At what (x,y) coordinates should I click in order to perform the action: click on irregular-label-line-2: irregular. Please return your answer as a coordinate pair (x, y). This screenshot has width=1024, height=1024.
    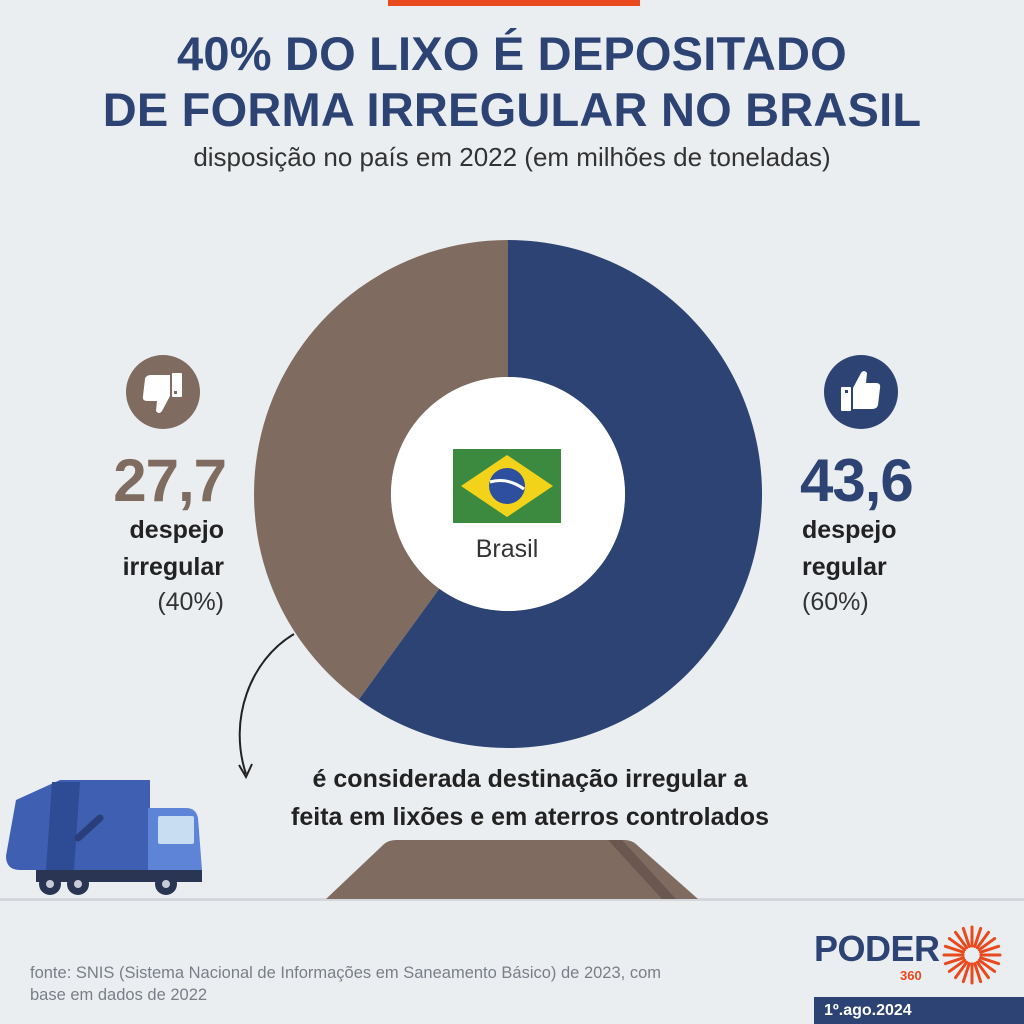
    Looking at the image, I should click on (173, 567).